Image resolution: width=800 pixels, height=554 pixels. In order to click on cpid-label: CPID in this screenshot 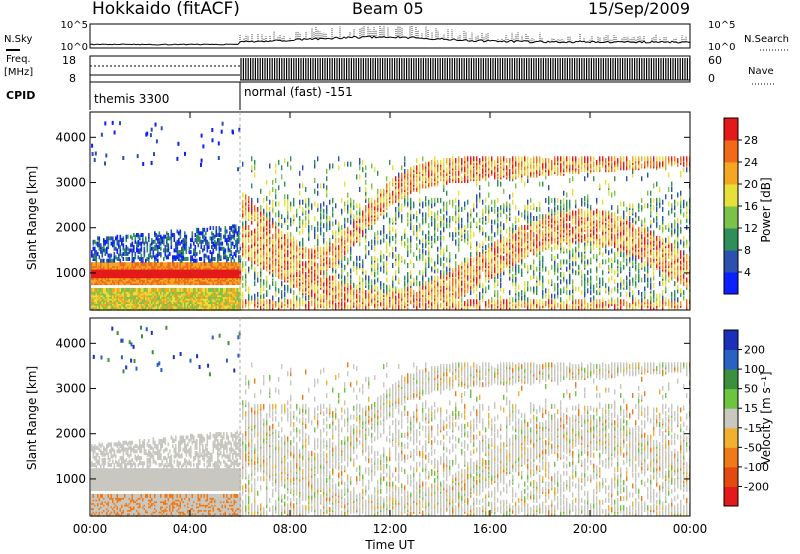, I will do `click(20, 95)`.